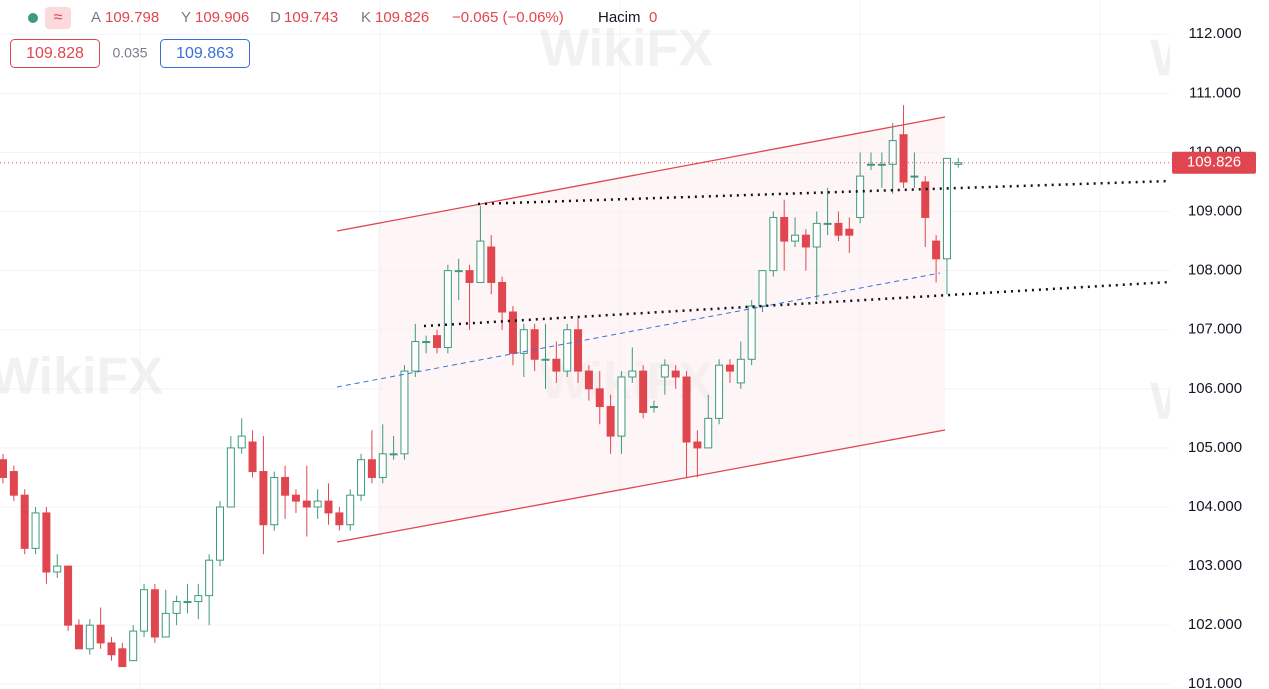  What do you see at coordinates (638, 330) in the screenshot?
I see `channel-mid` at bounding box center [638, 330].